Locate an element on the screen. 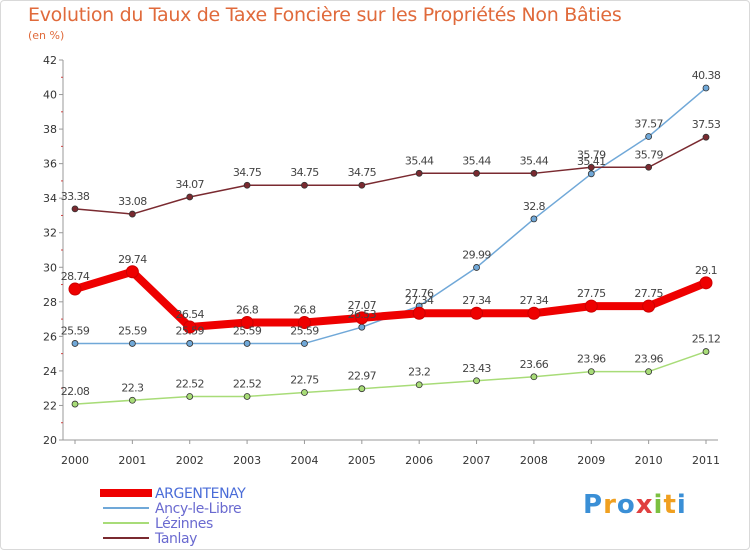  legend-label: Tanlay is located at coordinates (175, 539).